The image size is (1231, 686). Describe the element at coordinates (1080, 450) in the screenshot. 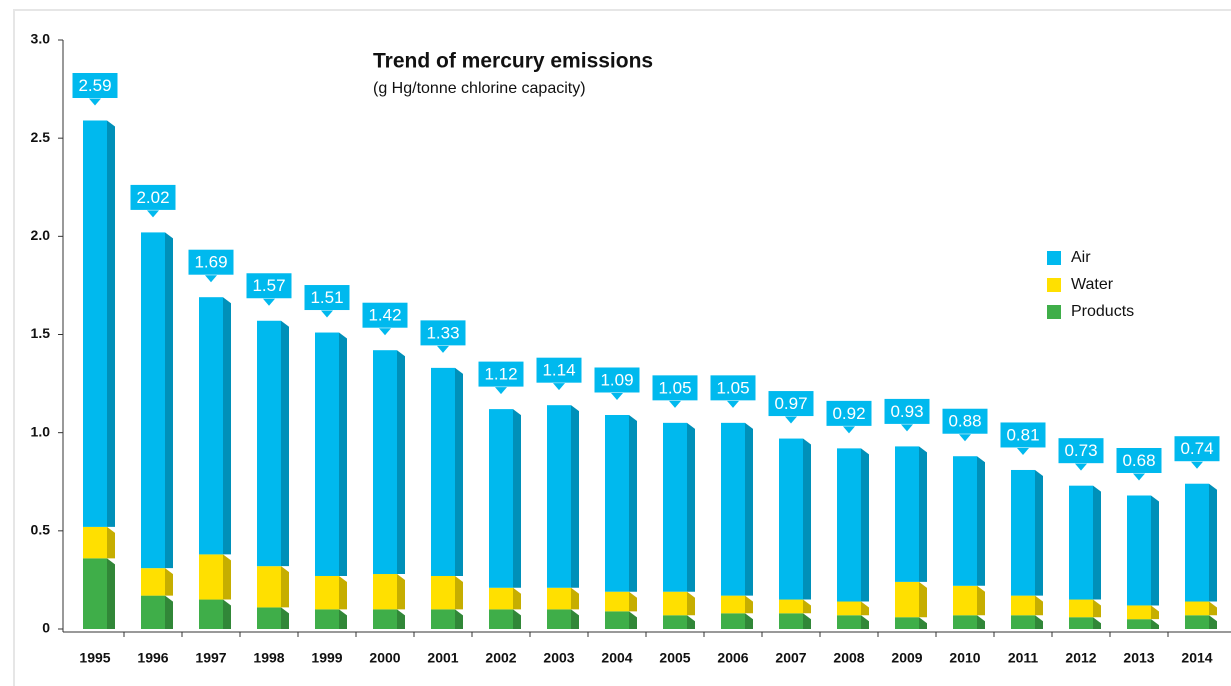

I see `value-label: 0.73` at that location.